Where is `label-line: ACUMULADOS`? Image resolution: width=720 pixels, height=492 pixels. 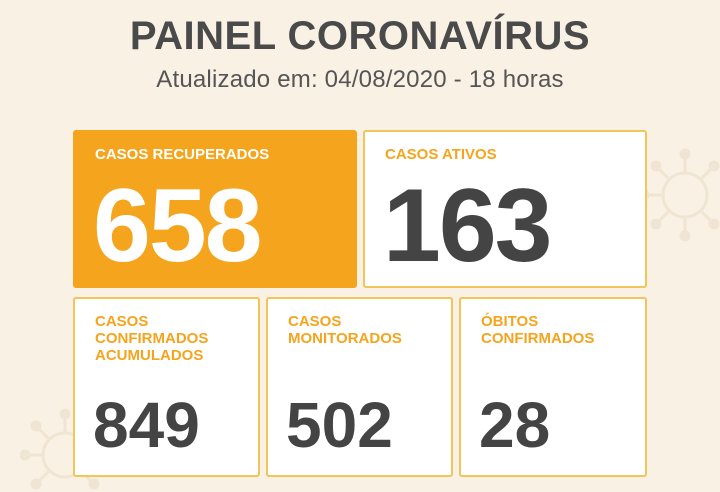 label-line: ACUMULADOS is located at coordinates (149, 355).